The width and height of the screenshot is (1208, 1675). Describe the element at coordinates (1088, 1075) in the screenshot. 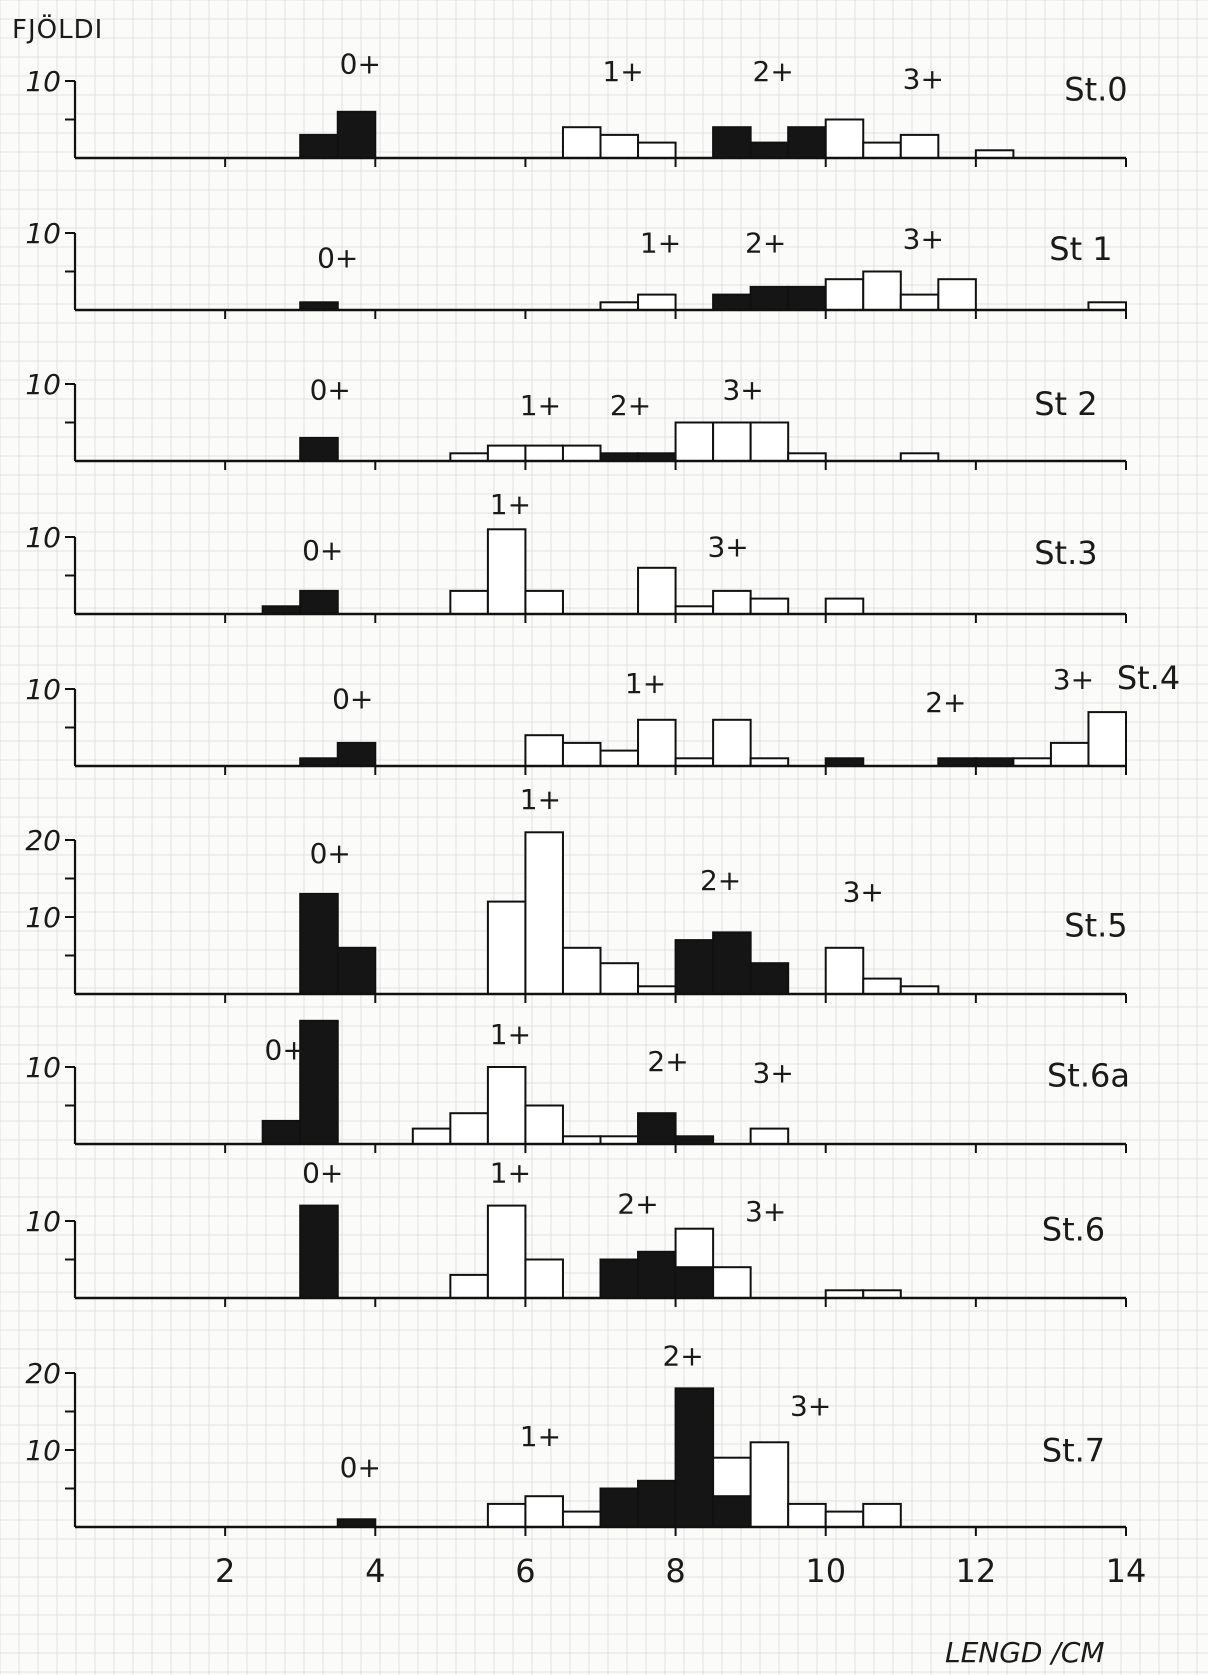

I see `station-label: St.6a` at that location.